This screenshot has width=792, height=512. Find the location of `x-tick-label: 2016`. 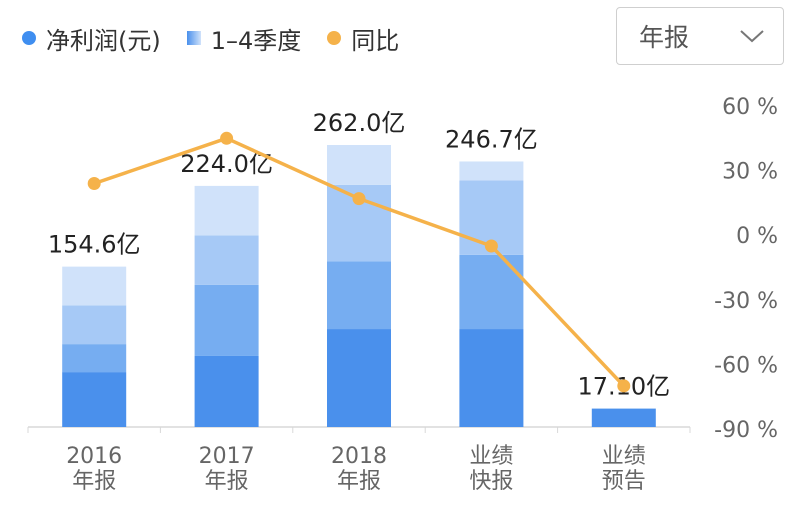

x-tick-label: 2016 is located at coordinates (94, 456).